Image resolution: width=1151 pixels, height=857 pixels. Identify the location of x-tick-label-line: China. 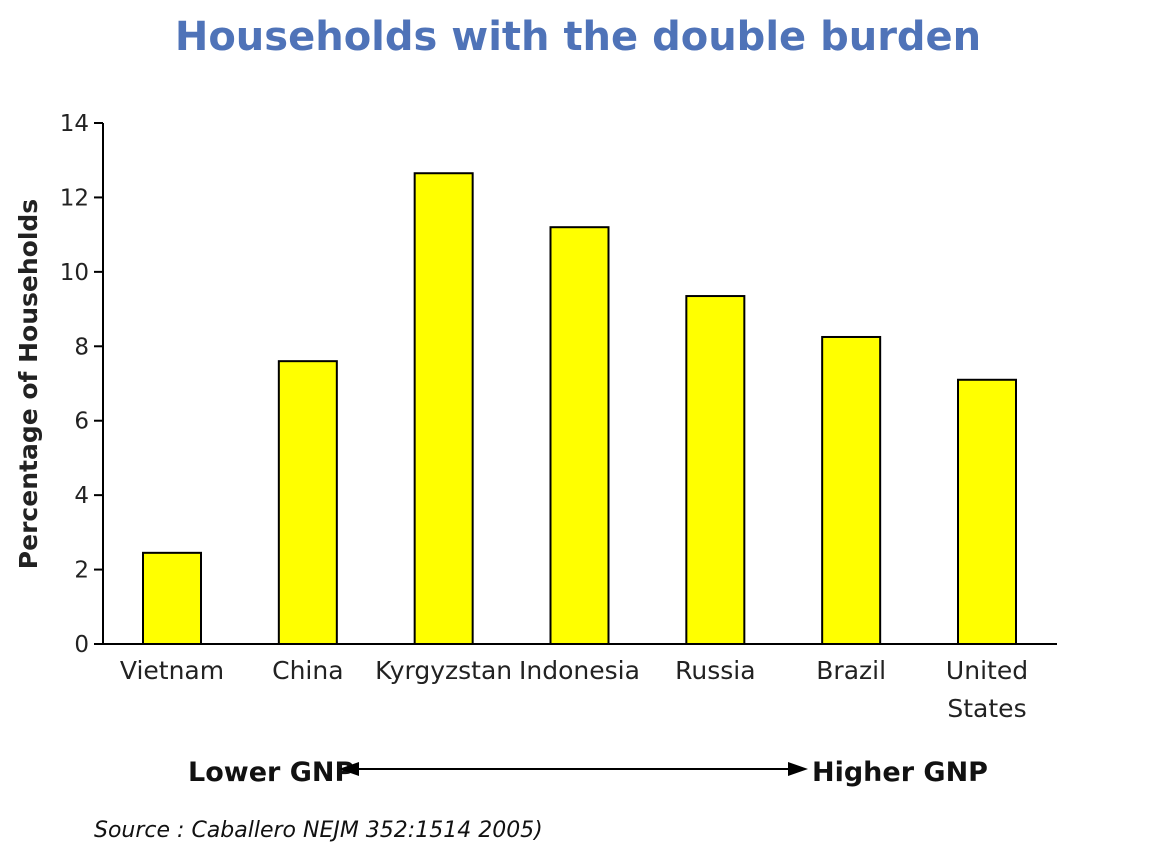
(307, 670).